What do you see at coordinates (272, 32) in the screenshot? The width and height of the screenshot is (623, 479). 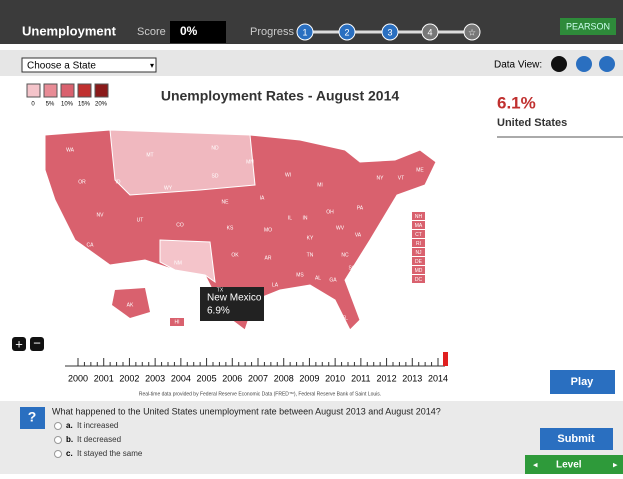 I see `progress-label: Progress` at bounding box center [272, 32].